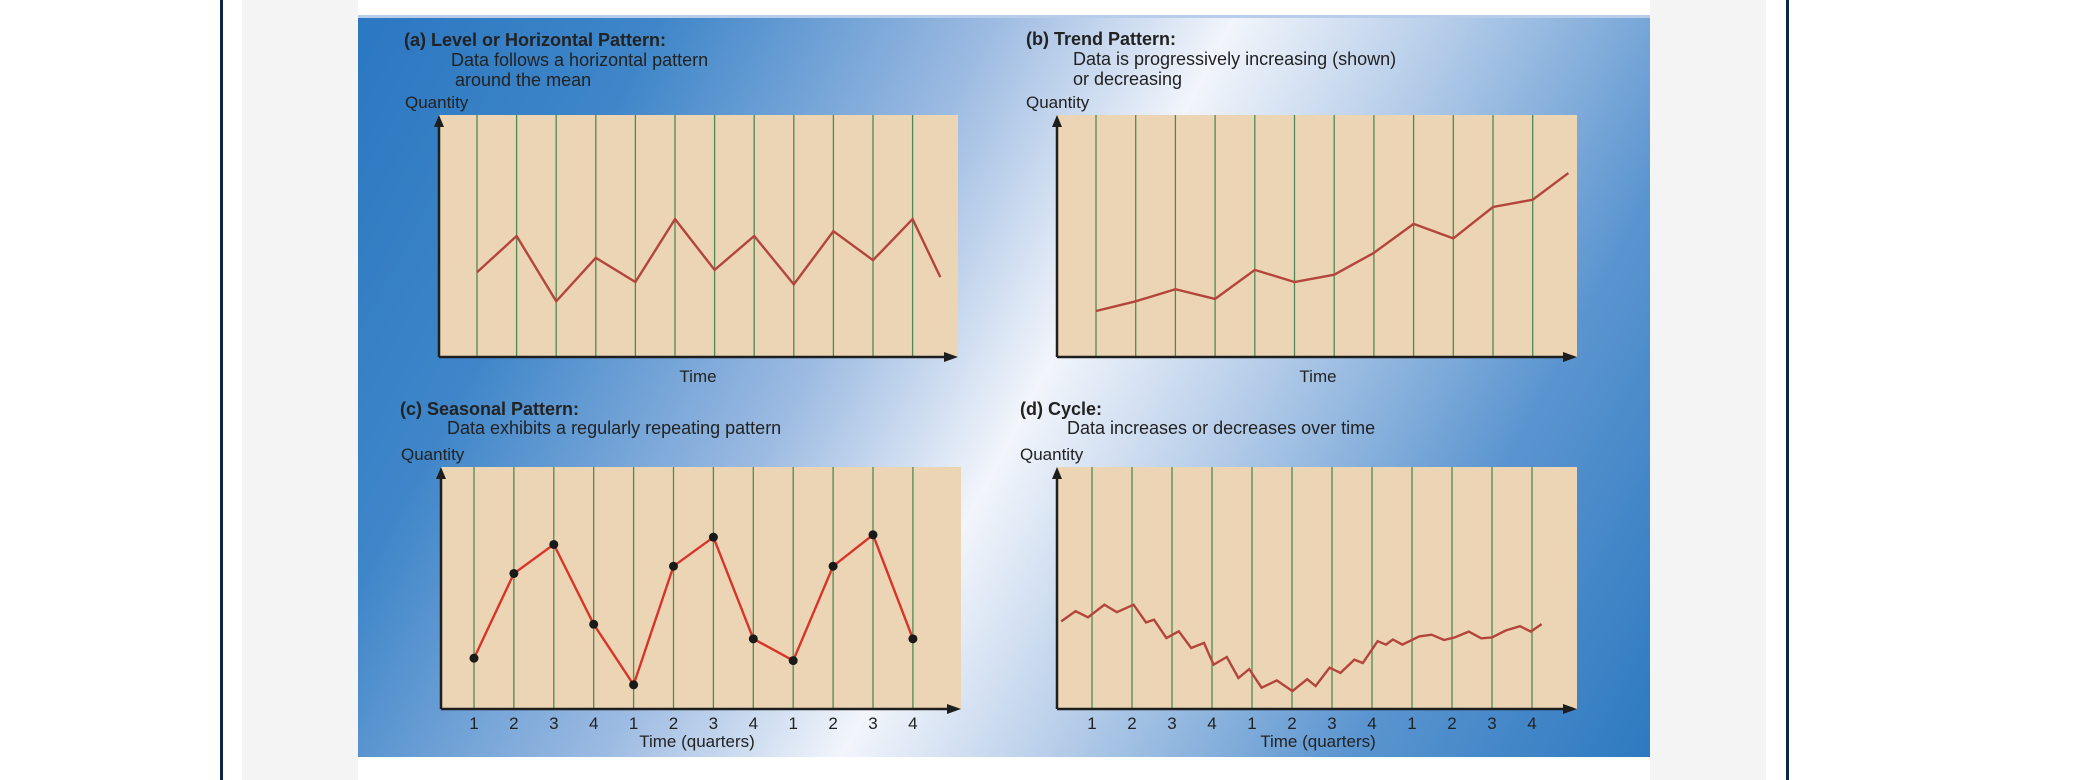 This screenshot has height=780, width=2090. What do you see at coordinates (221, 390) in the screenshot?
I see `left-border-line` at bounding box center [221, 390].